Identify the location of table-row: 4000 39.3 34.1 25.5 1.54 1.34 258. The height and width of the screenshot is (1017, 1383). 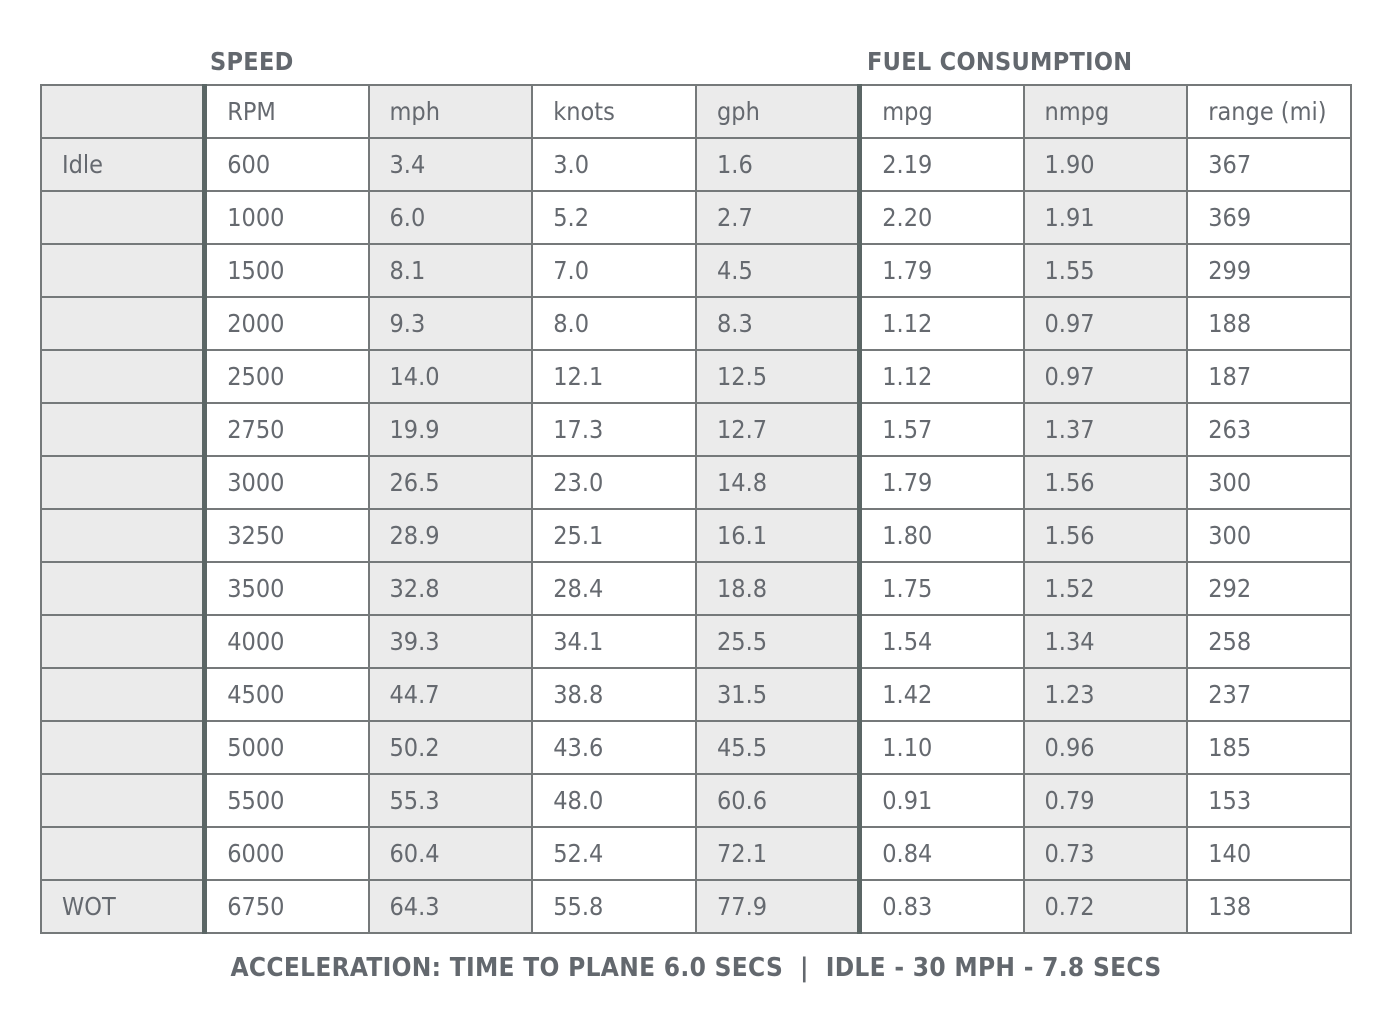
(696, 641).